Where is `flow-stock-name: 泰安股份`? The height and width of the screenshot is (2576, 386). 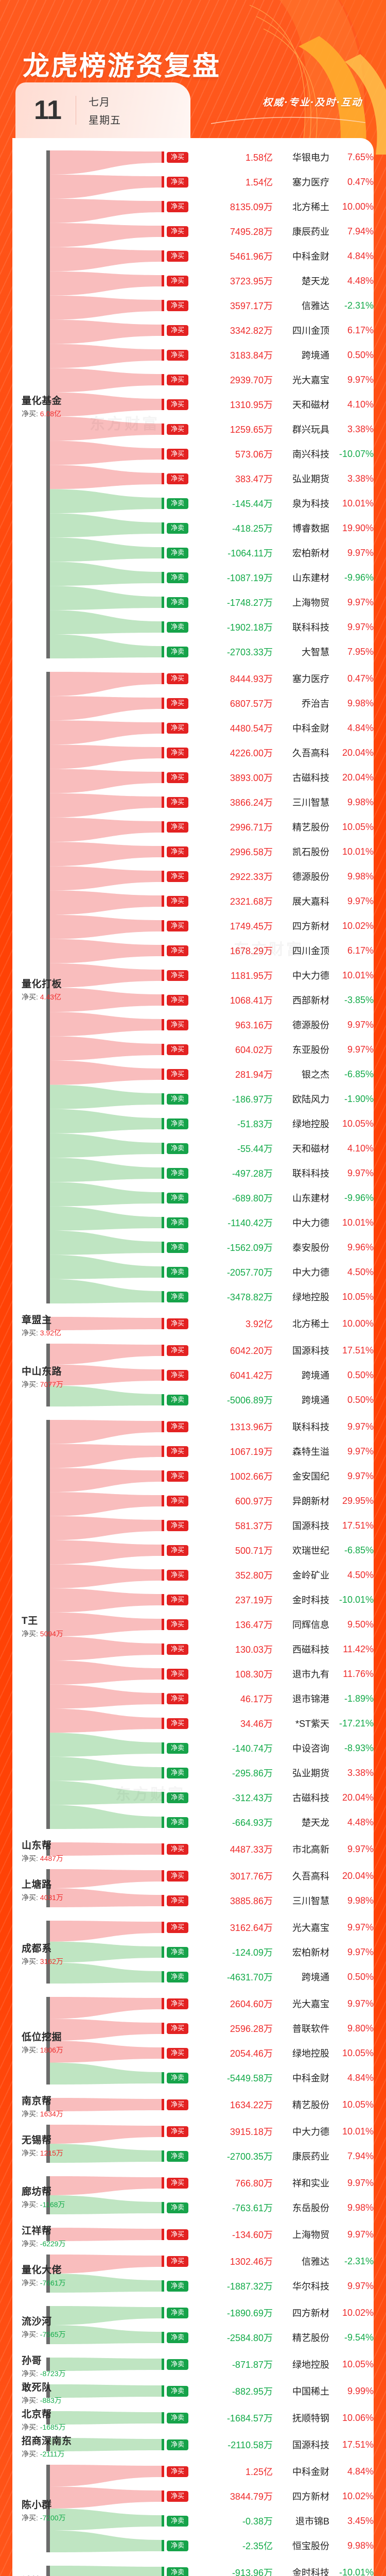
flow-stock-name: 泰安股份 is located at coordinates (311, 1248).